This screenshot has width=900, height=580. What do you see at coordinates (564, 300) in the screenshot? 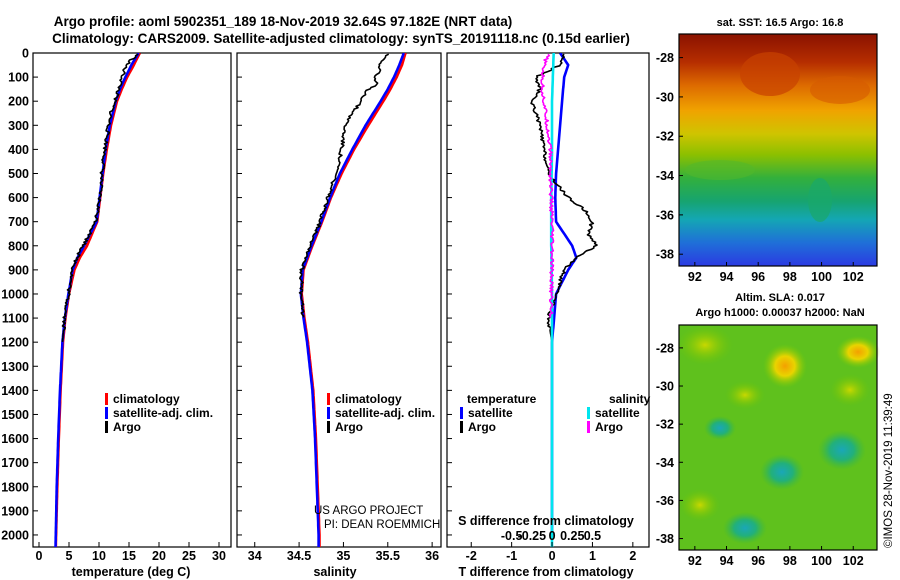
I see `difference-curves` at bounding box center [564, 300].